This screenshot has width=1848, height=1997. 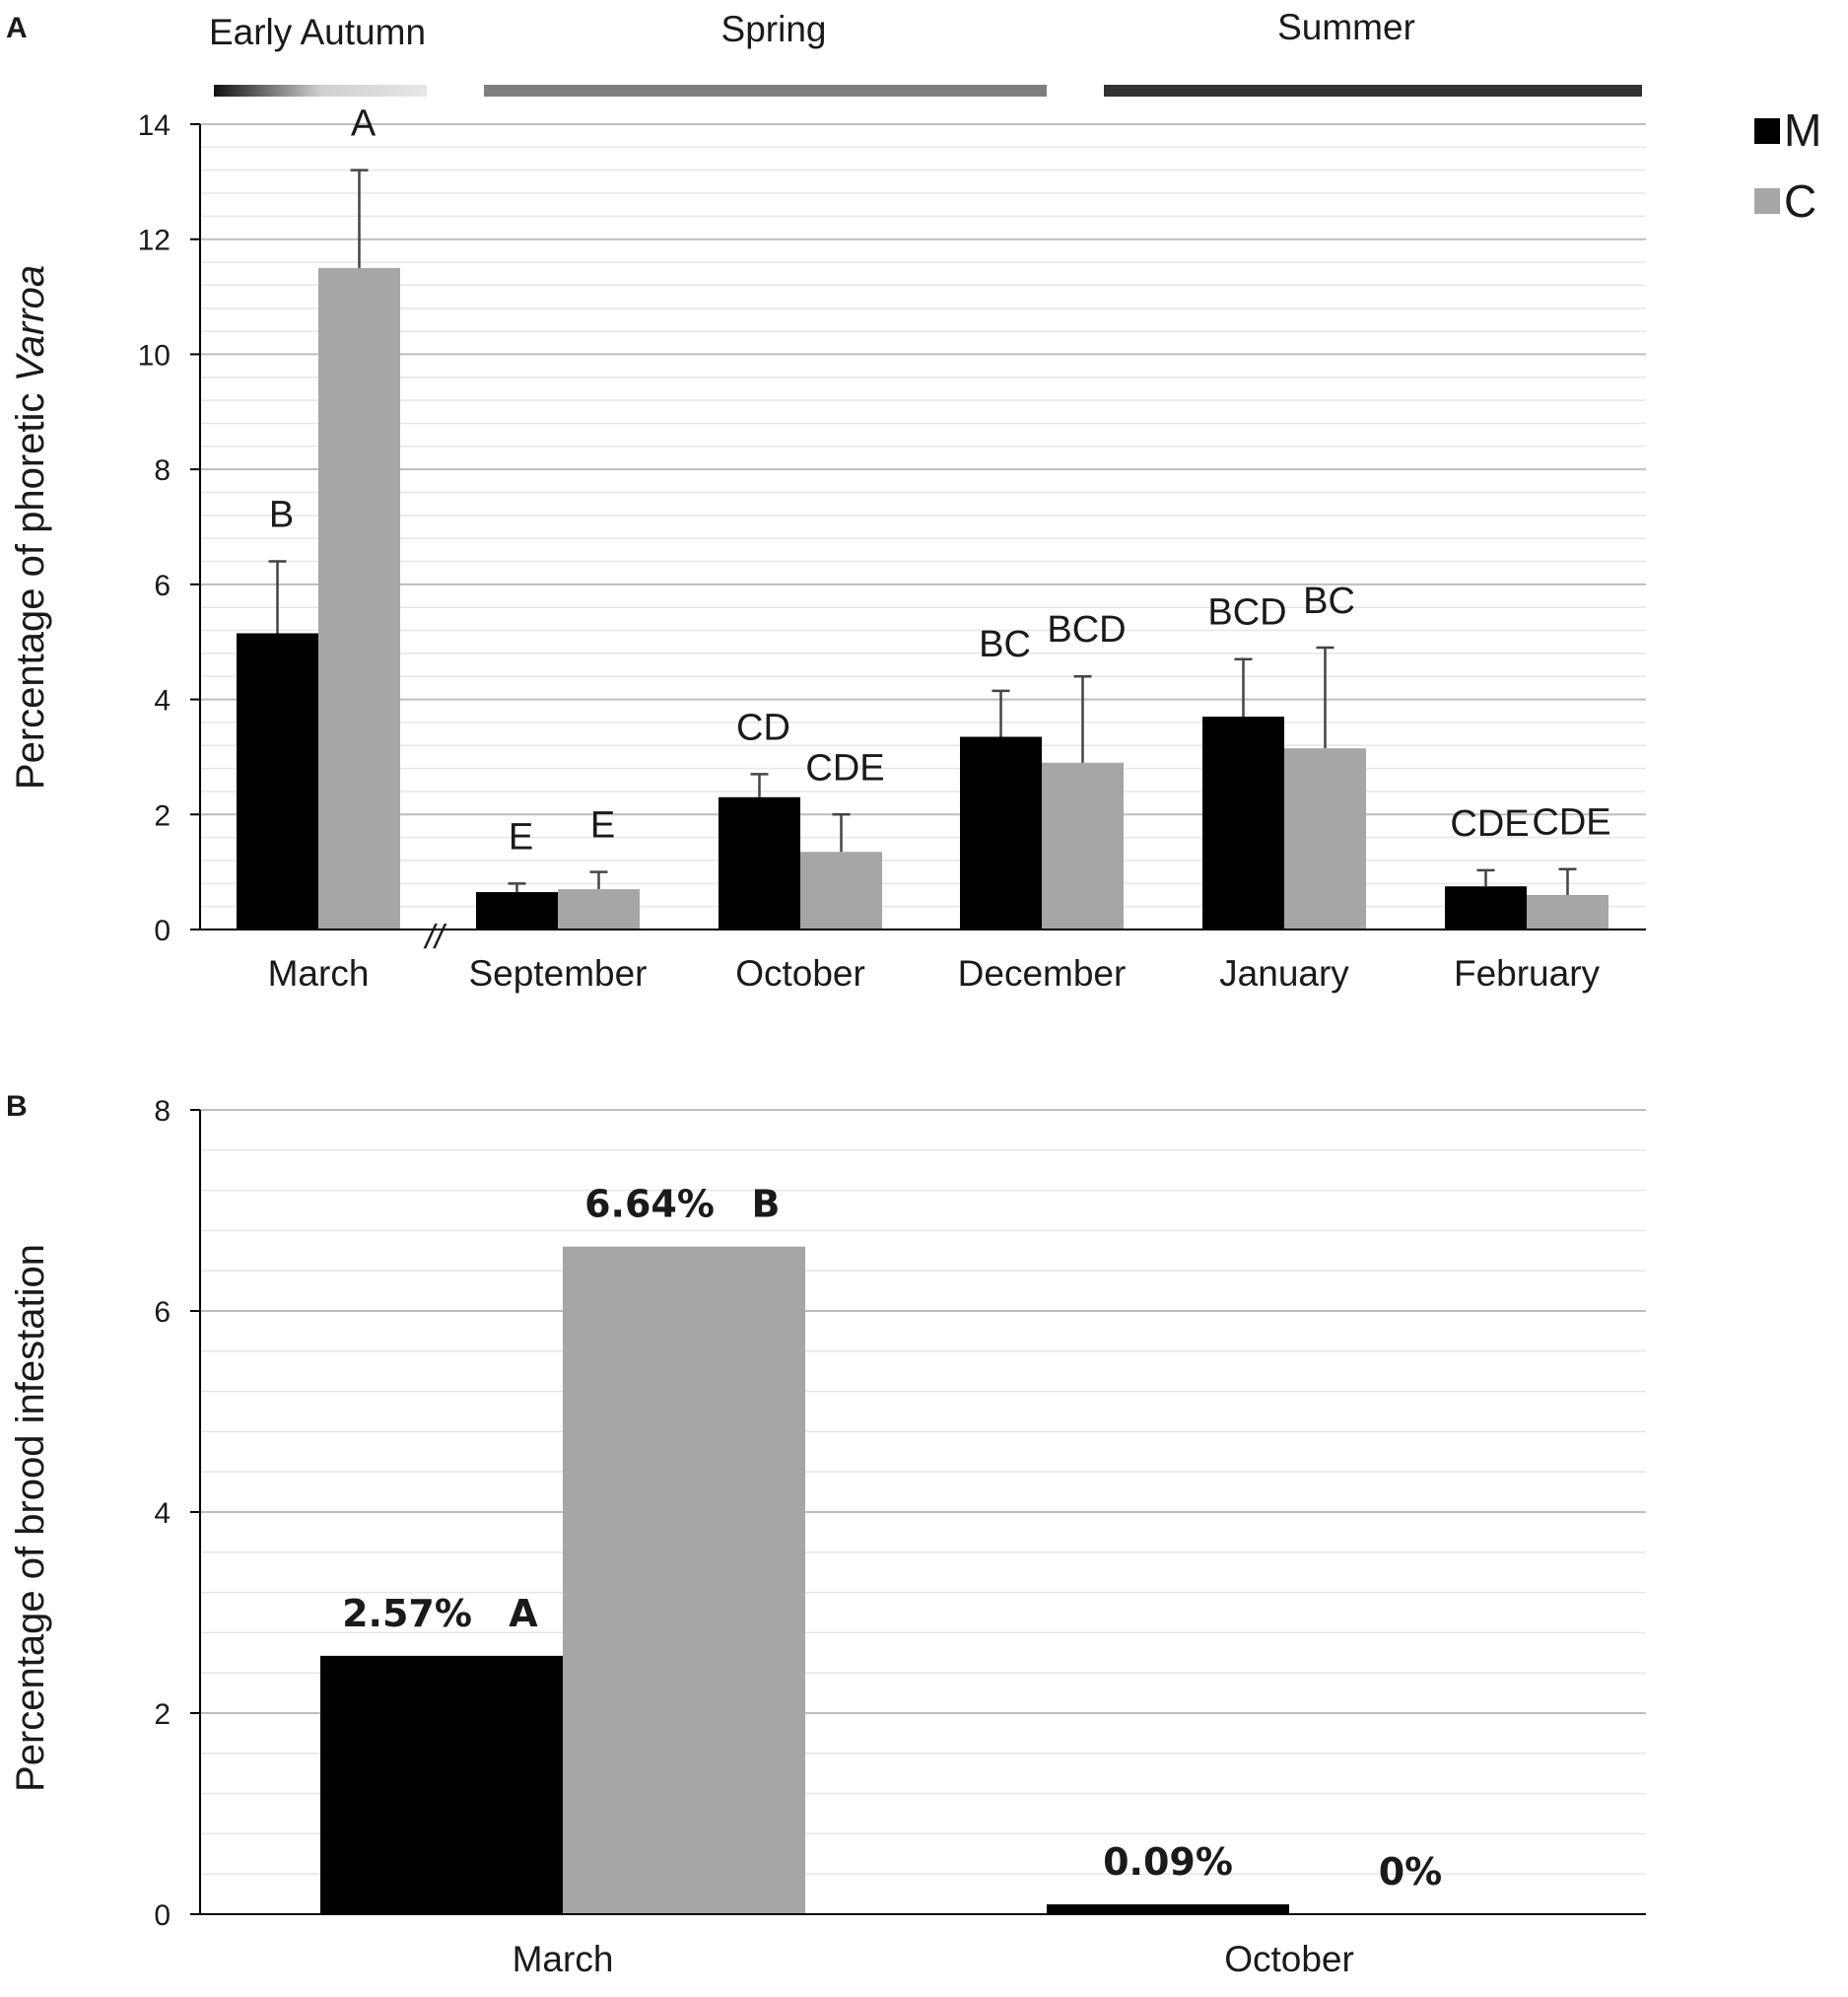 I want to click on panel-a-letter: A, so click(x=17, y=28).